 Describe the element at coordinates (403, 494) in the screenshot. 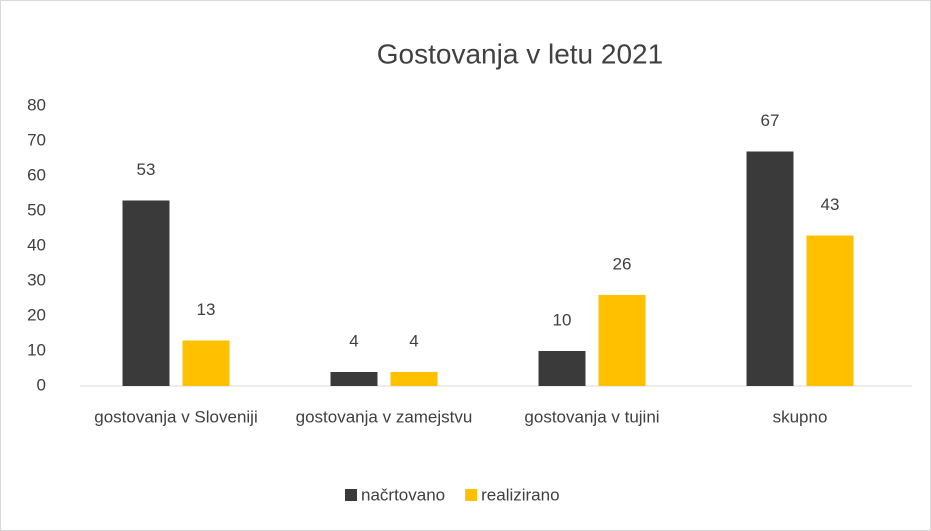

I see `legend-label: načrtovano` at that location.